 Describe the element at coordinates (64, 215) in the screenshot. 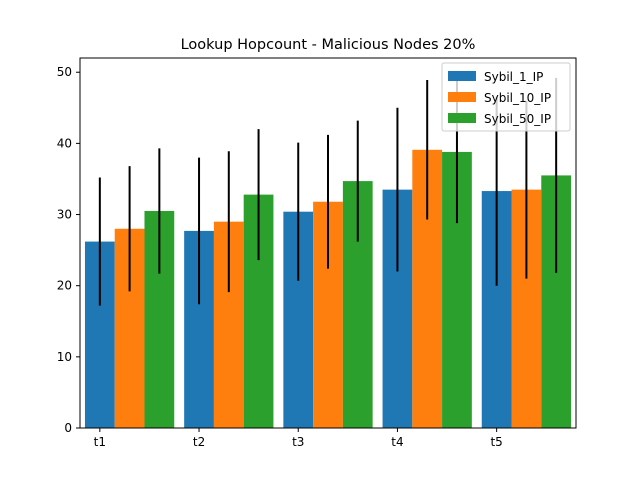

I see `y-tick-label: 30` at that location.